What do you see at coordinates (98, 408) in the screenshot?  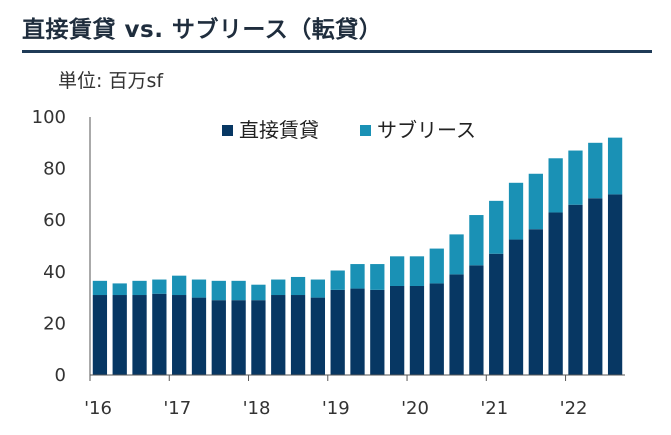 I see `x-tick-label: '16` at bounding box center [98, 408].